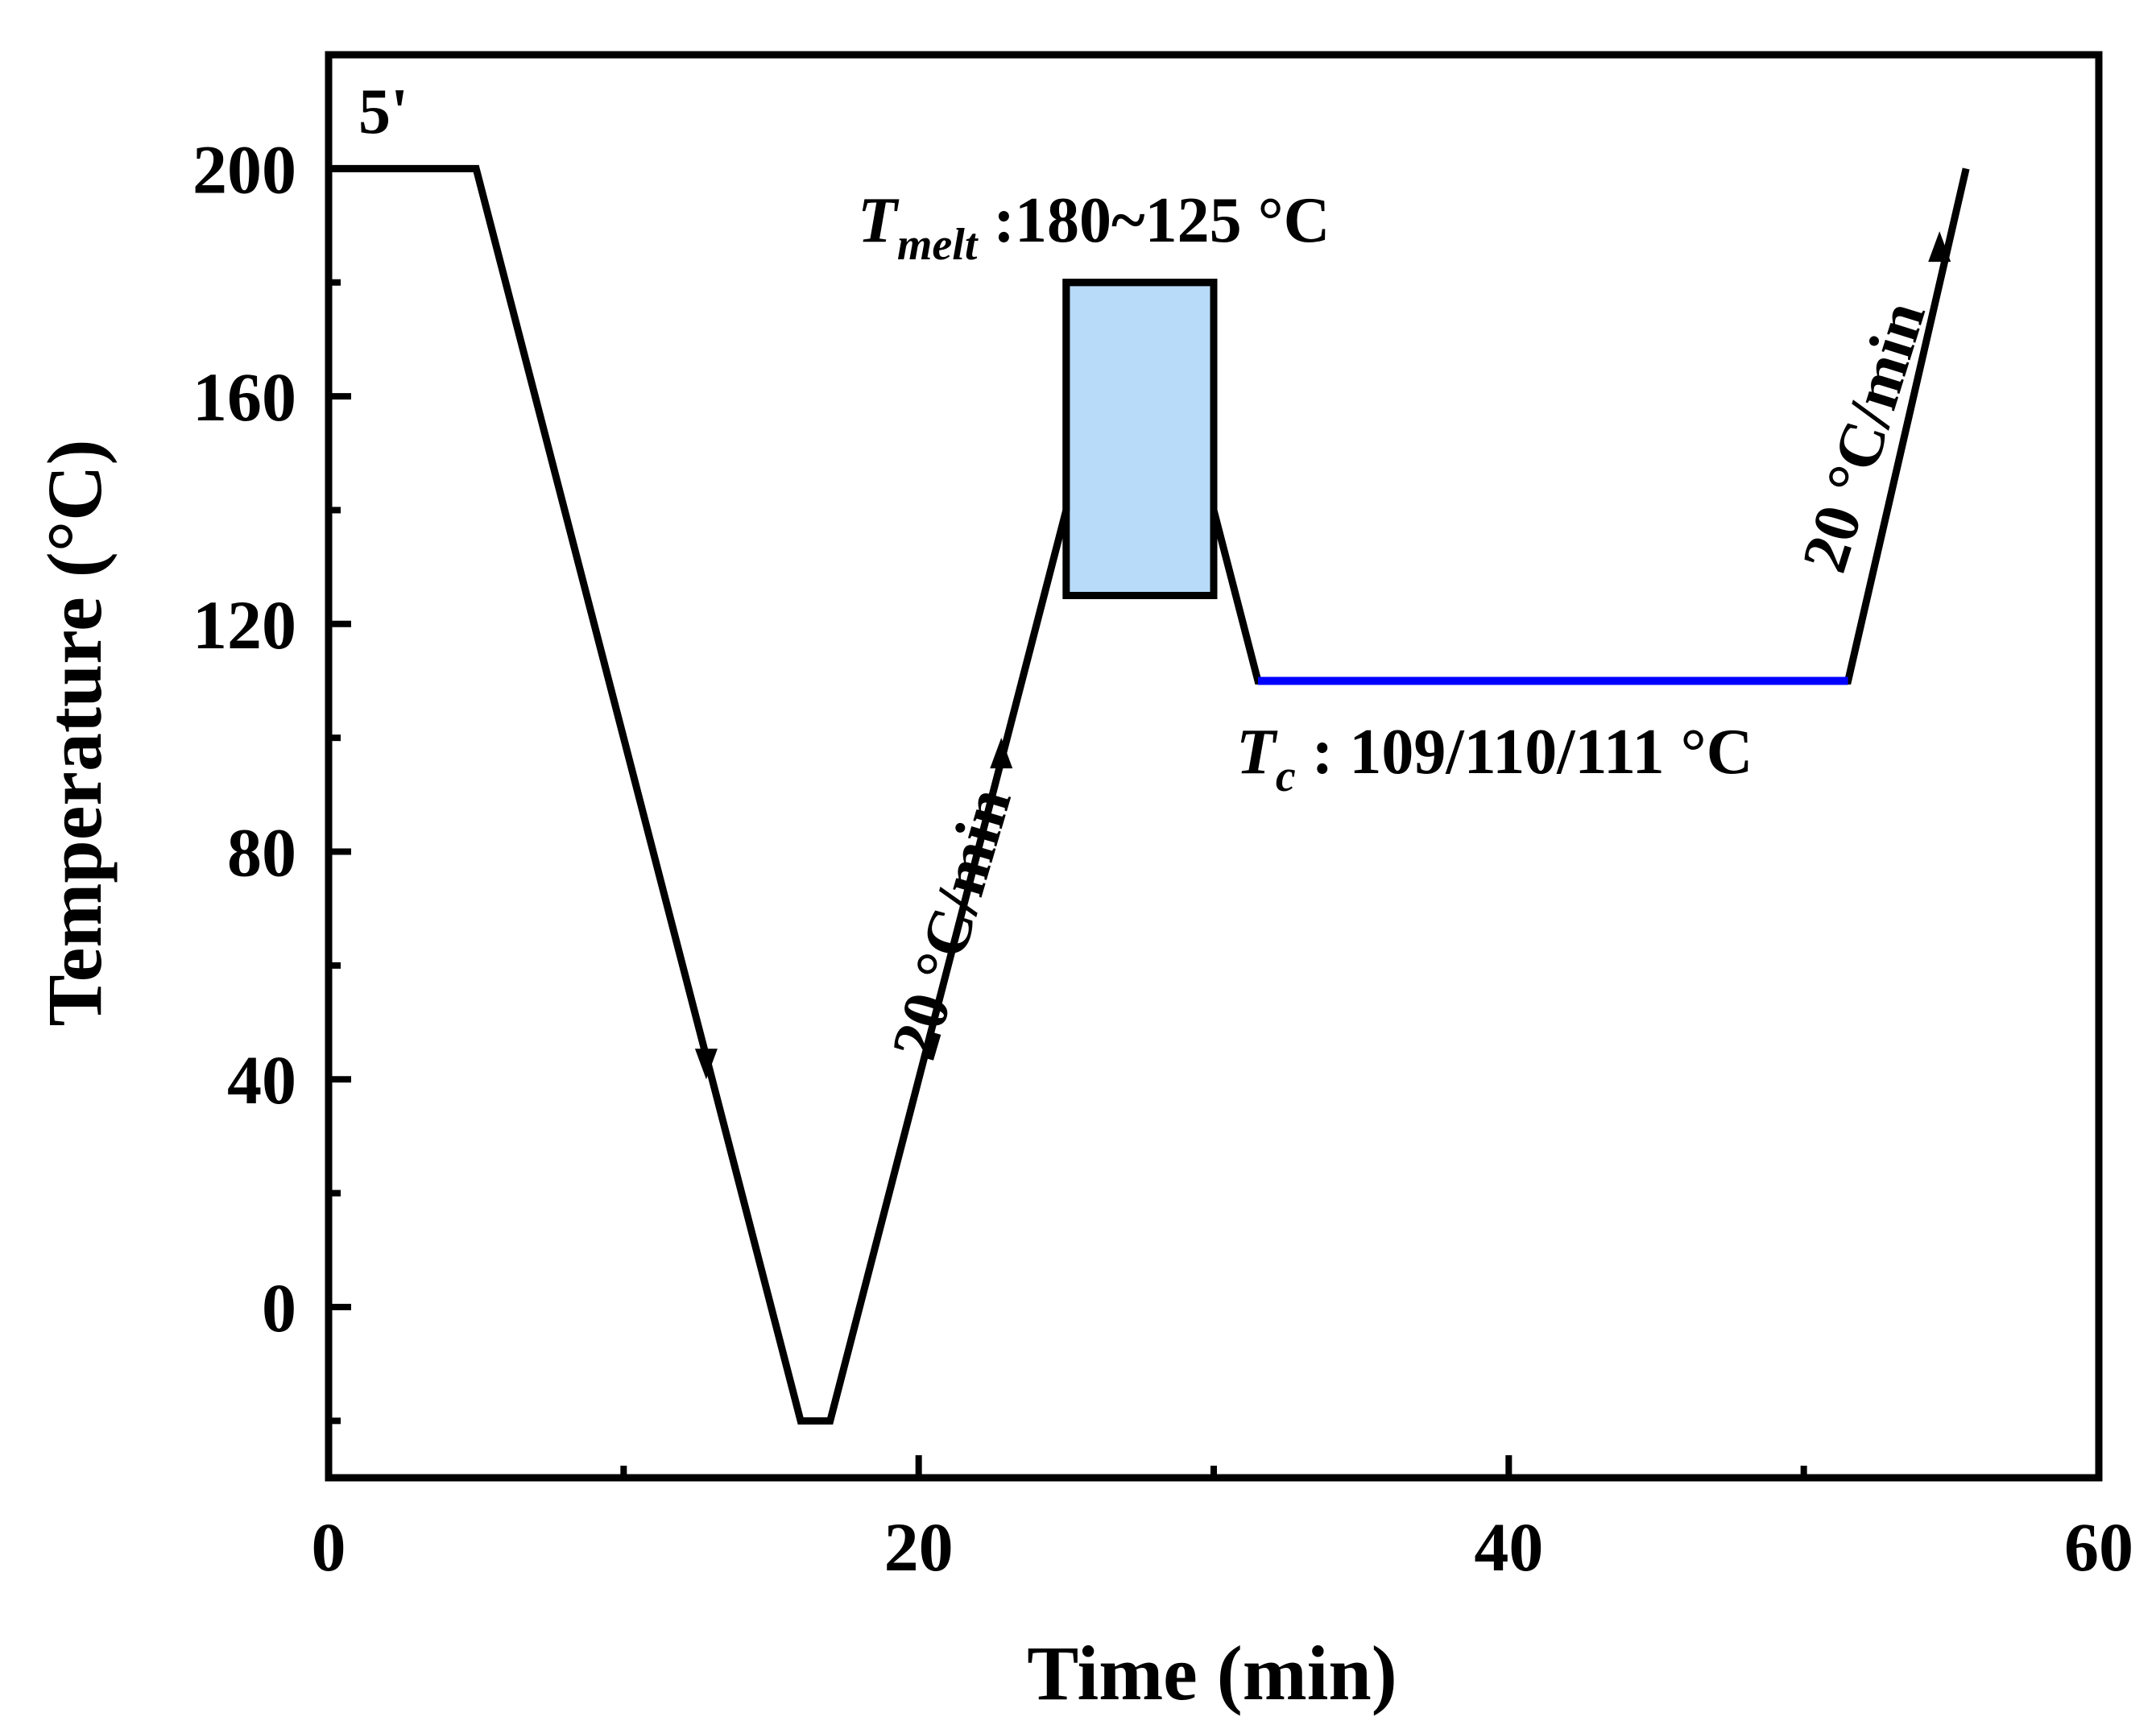 This screenshot has height=1725, width=2156. Describe the element at coordinates (271, 778) in the screenshot. I see `y-axis-ticks: 0 40 80 120 160 200` at that location.